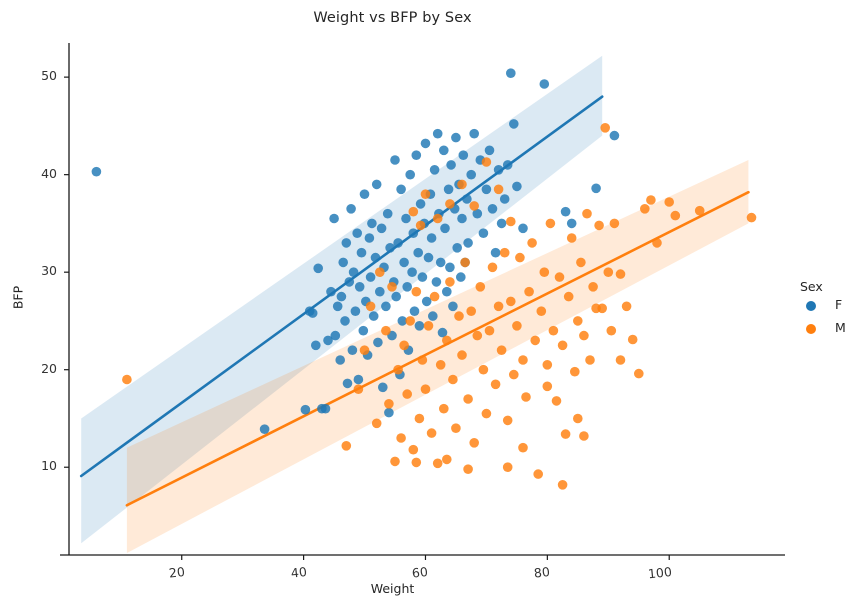 The image size is (855, 614). I want to click on y-tick-label: 40, so click(49, 173).